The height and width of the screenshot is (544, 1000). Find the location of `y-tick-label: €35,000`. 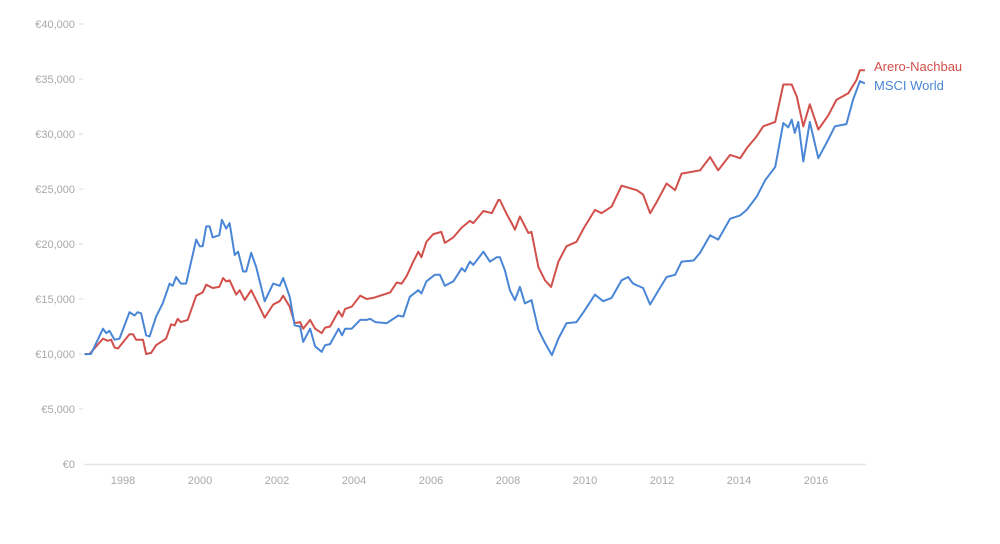

y-tick-label: €35,000 is located at coordinates (55, 80).